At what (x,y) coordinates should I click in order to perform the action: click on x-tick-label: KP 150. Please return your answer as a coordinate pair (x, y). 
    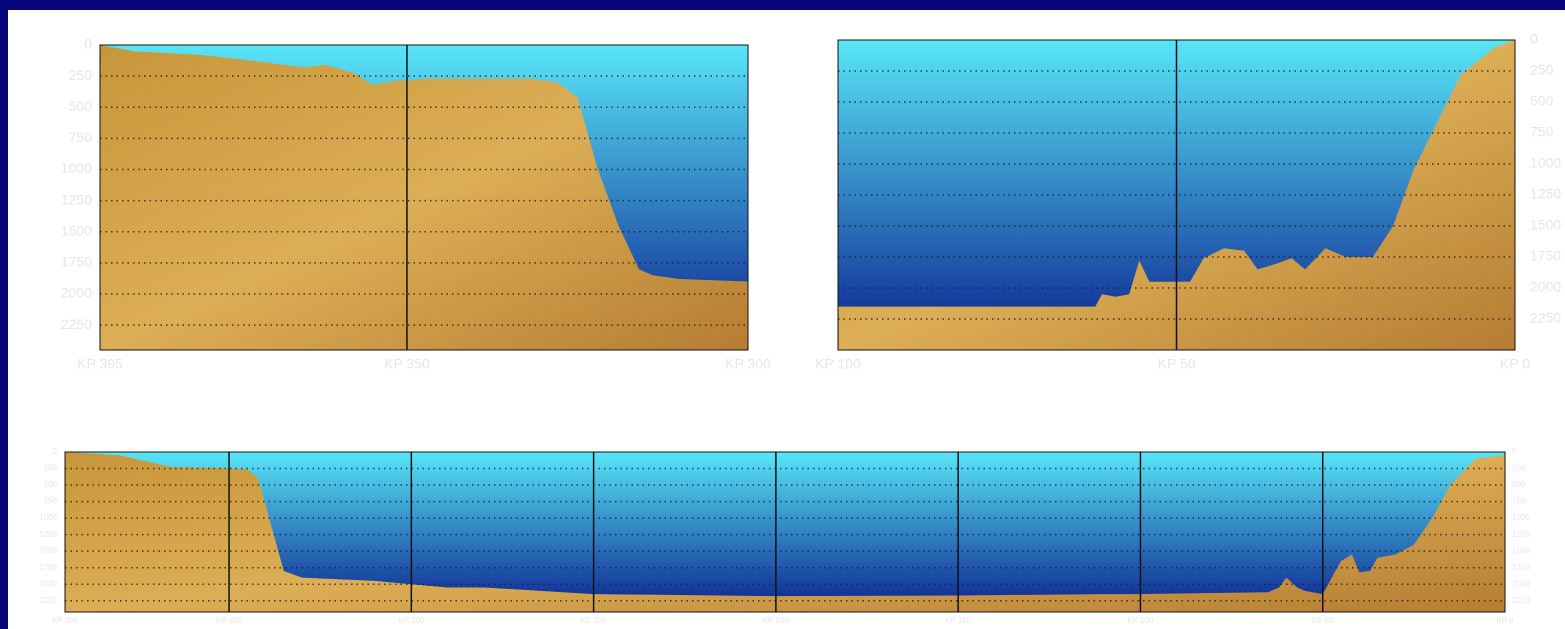
    Looking at the image, I should click on (958, 620).